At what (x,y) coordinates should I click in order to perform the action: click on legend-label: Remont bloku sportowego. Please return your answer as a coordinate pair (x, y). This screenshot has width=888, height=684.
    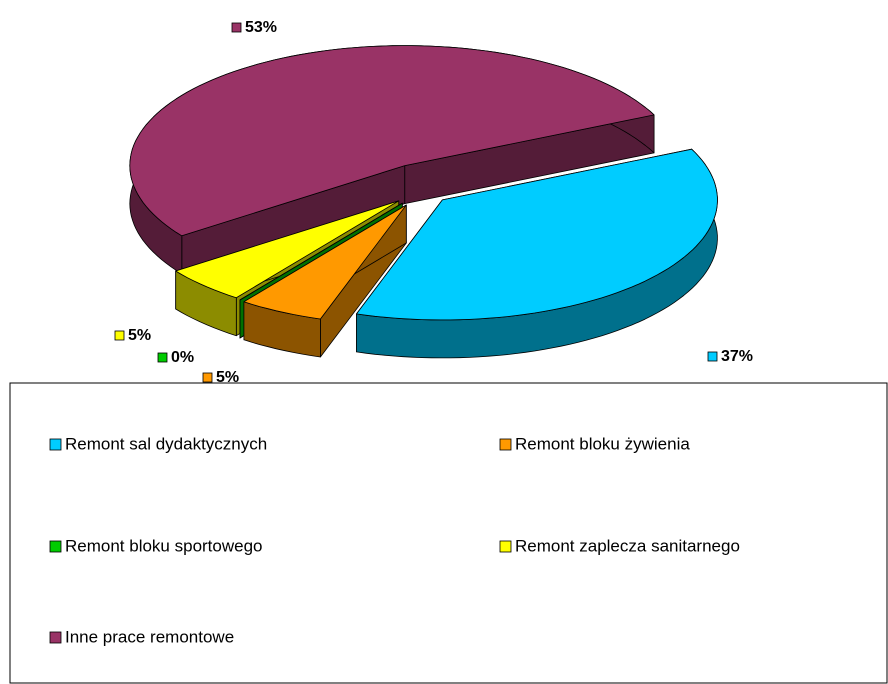
    Looking at the image, I should click on (164, 545).